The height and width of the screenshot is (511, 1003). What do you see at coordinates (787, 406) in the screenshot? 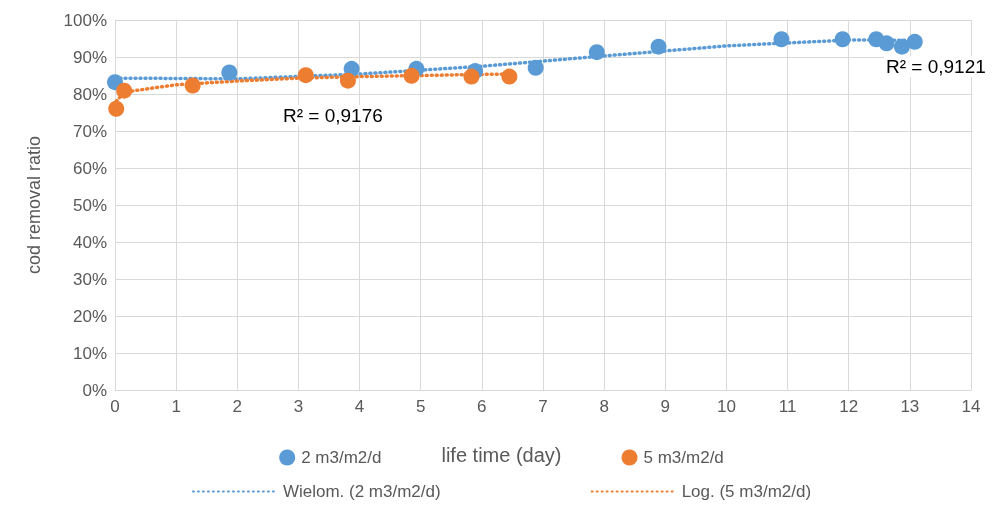
I see `x-tick-label: 11` at bounding box center [787, 406].